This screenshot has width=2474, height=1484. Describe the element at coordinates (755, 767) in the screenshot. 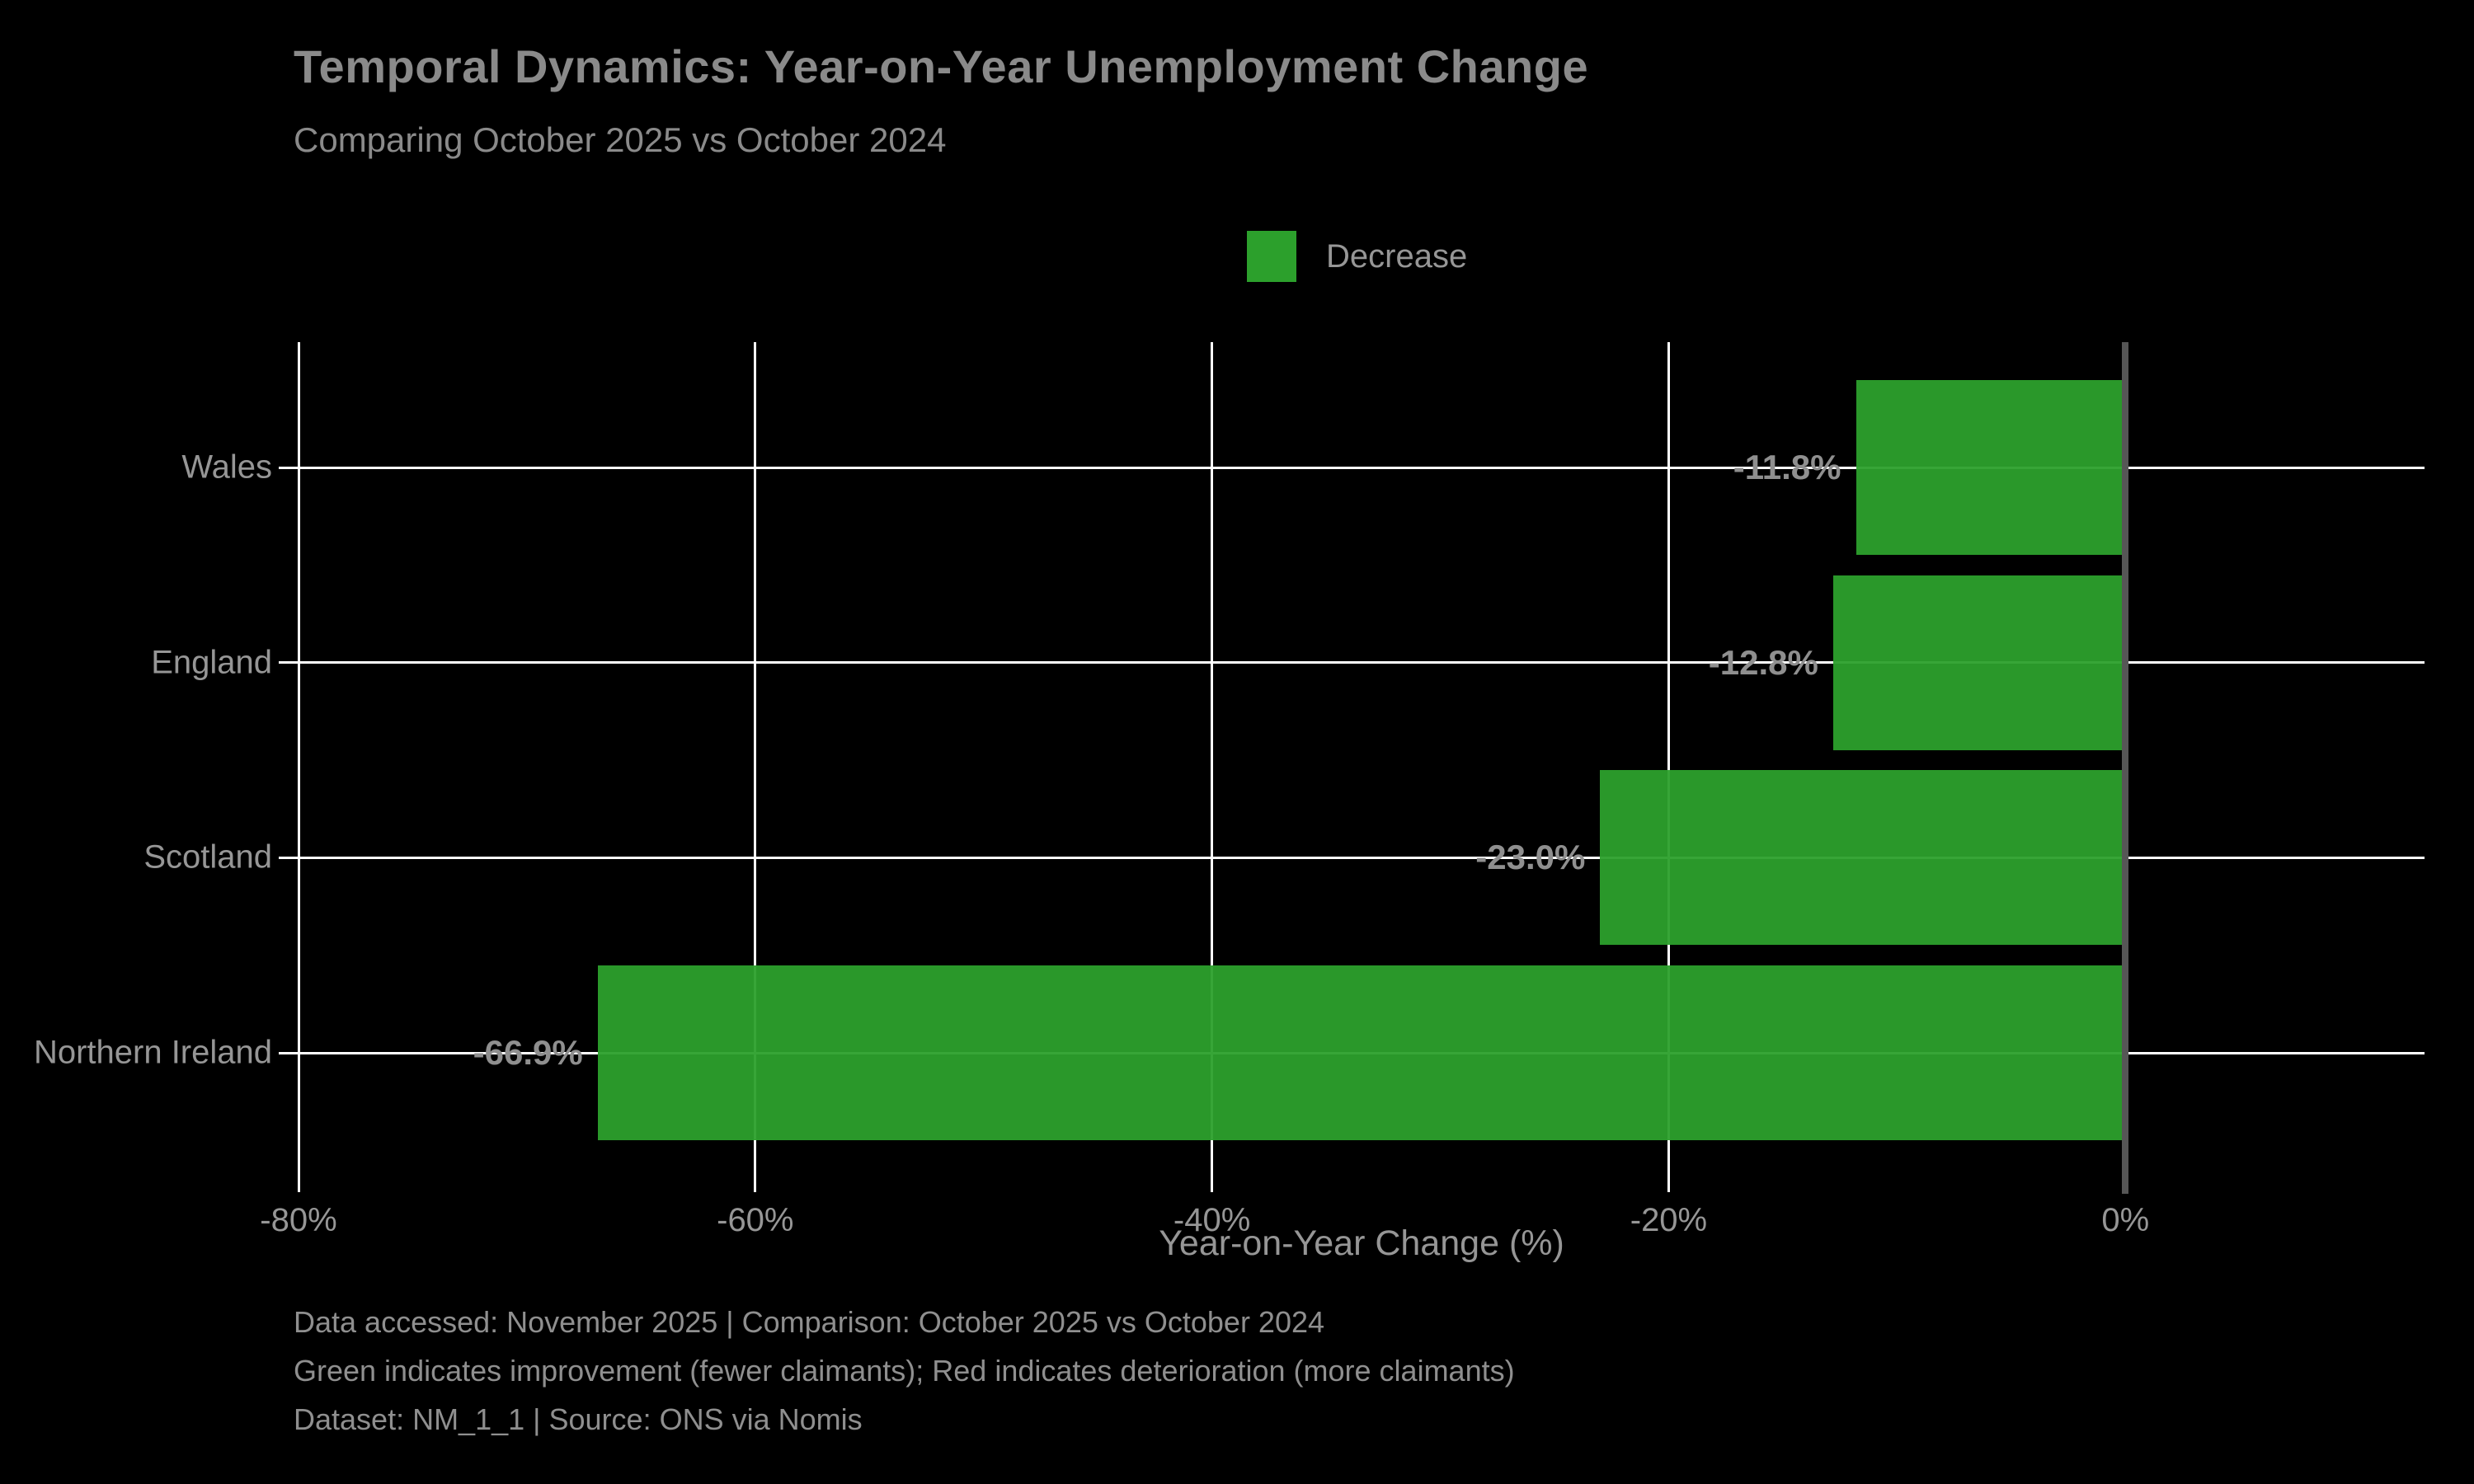

I see `gridline-x--60%` at that location.